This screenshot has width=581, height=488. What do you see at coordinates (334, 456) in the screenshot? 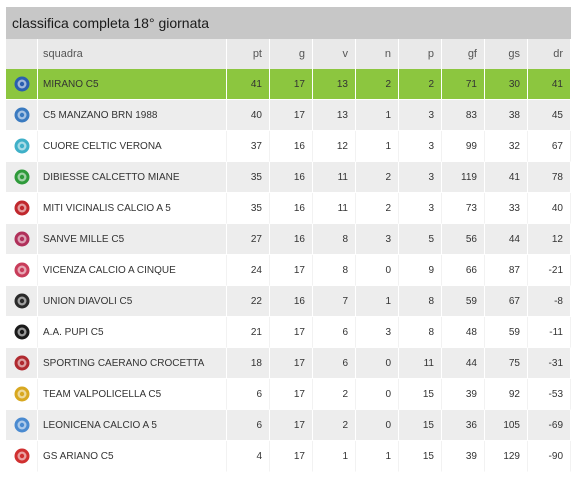
I see `stat-v: 1` at bounding box center [334, 456].